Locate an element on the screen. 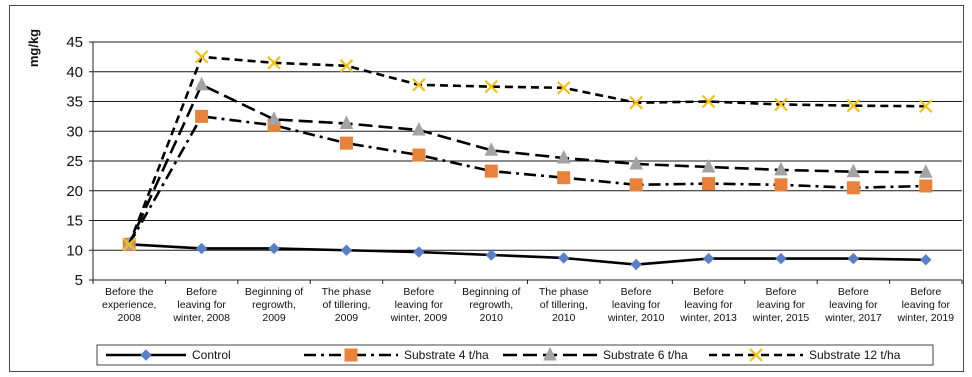 The image size is (972, 377). legend-item: Control is located at coordinates (168, 355).